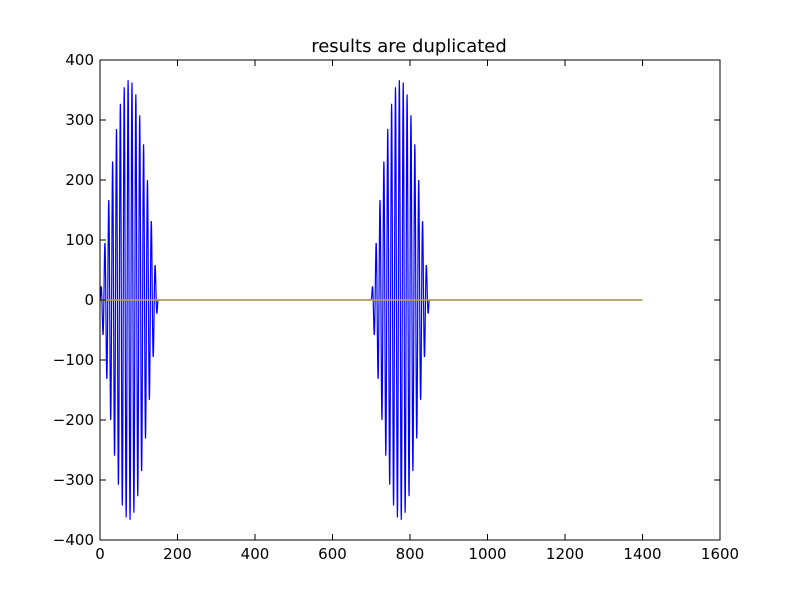 Image resolution: width=800 pixels, height=600 pixels. What do you see at coordinates (177, 554) in the screenshot?
I see `x-tick-label: 200` at bounding box center [177, 554].